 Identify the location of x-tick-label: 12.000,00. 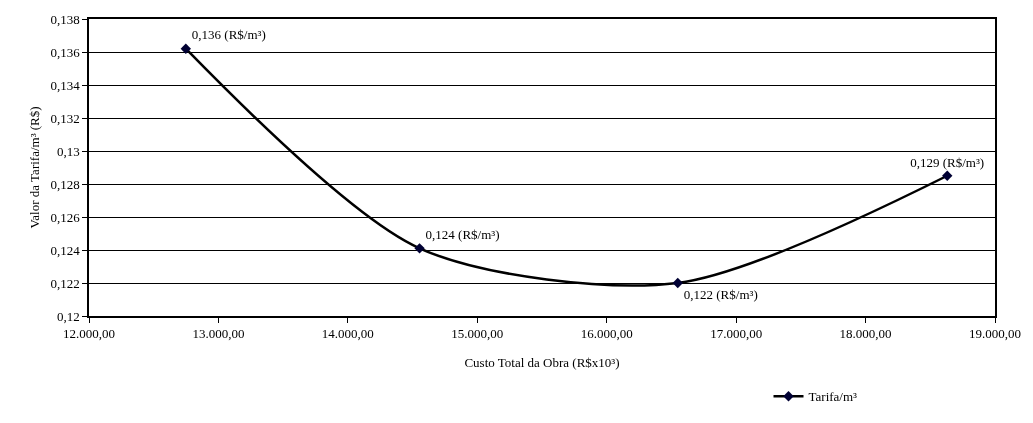
(89, 334).